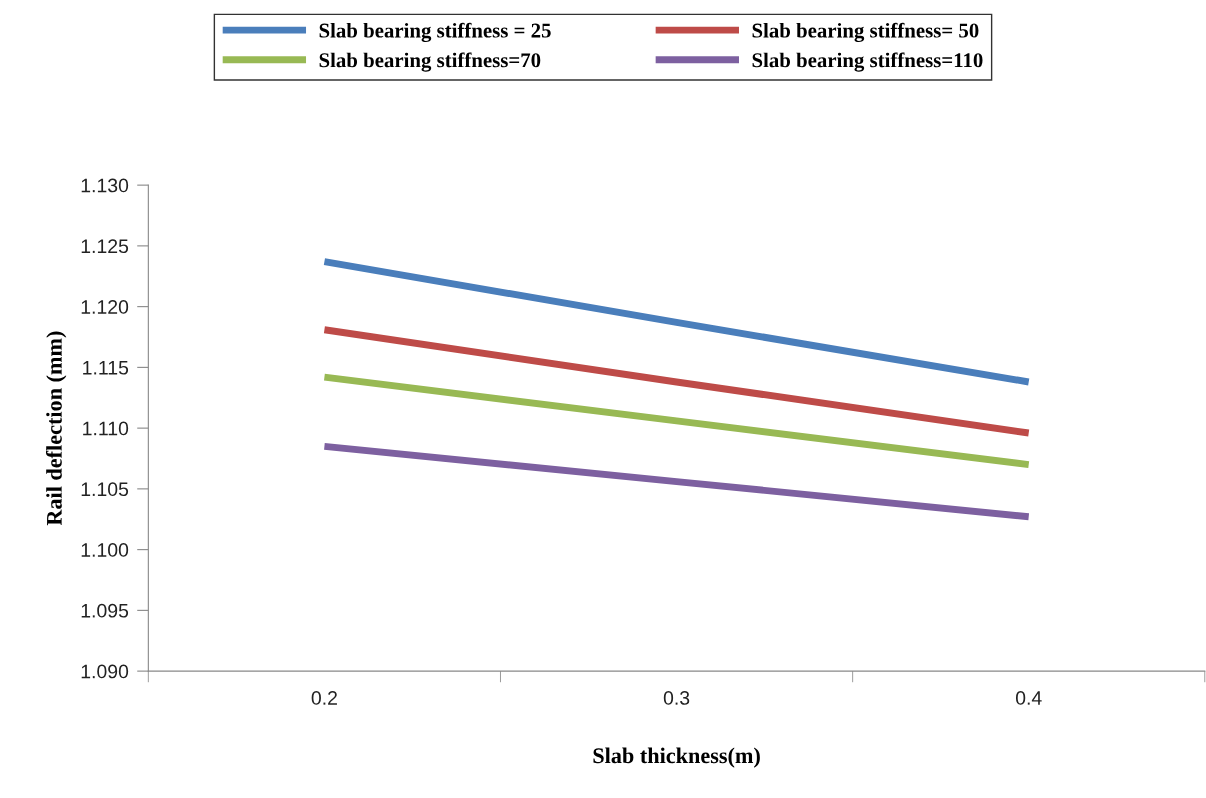 The image size is (1206, 798). I want to click on legend-label: Slab bearing stiffness= 50, so click(865, 32).